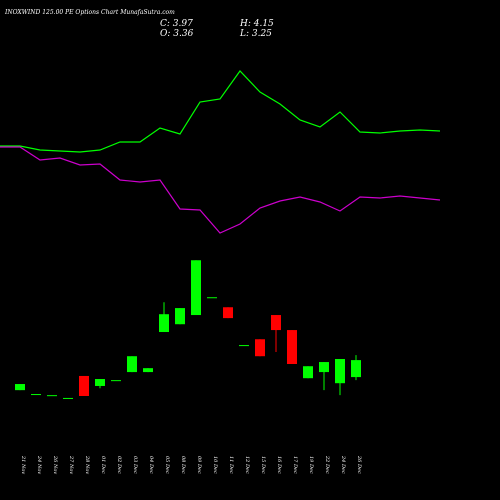  What do you see at coordinates (103, 465) in the screenshot?
I see `x-tick-label: 01 Dec` at bounding box center [103, 465].